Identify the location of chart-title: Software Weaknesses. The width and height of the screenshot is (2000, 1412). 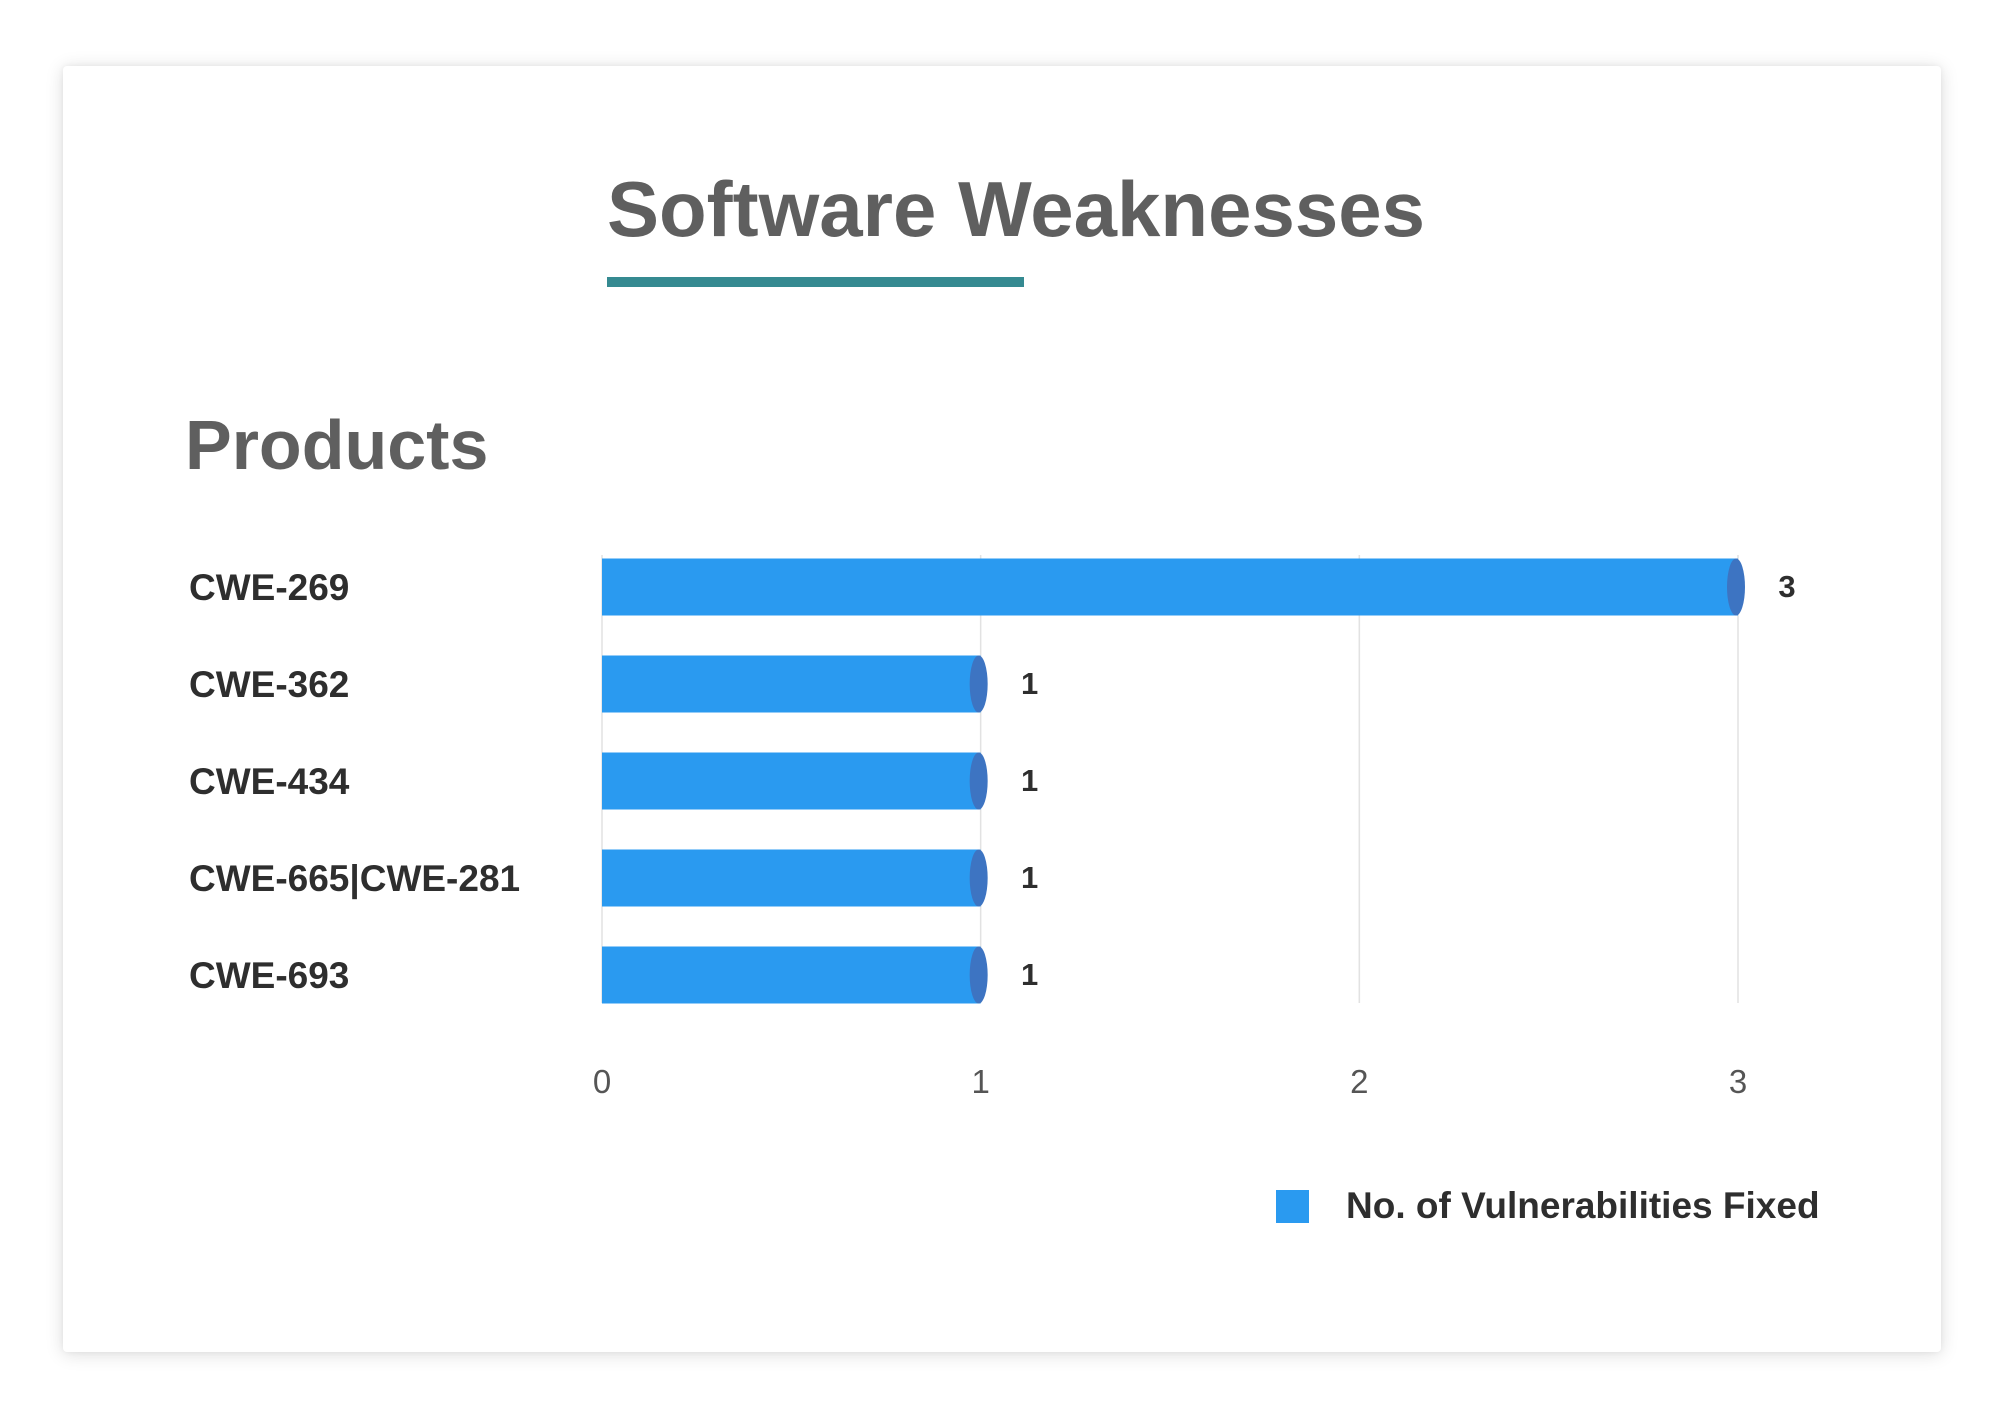
(1016, 209).